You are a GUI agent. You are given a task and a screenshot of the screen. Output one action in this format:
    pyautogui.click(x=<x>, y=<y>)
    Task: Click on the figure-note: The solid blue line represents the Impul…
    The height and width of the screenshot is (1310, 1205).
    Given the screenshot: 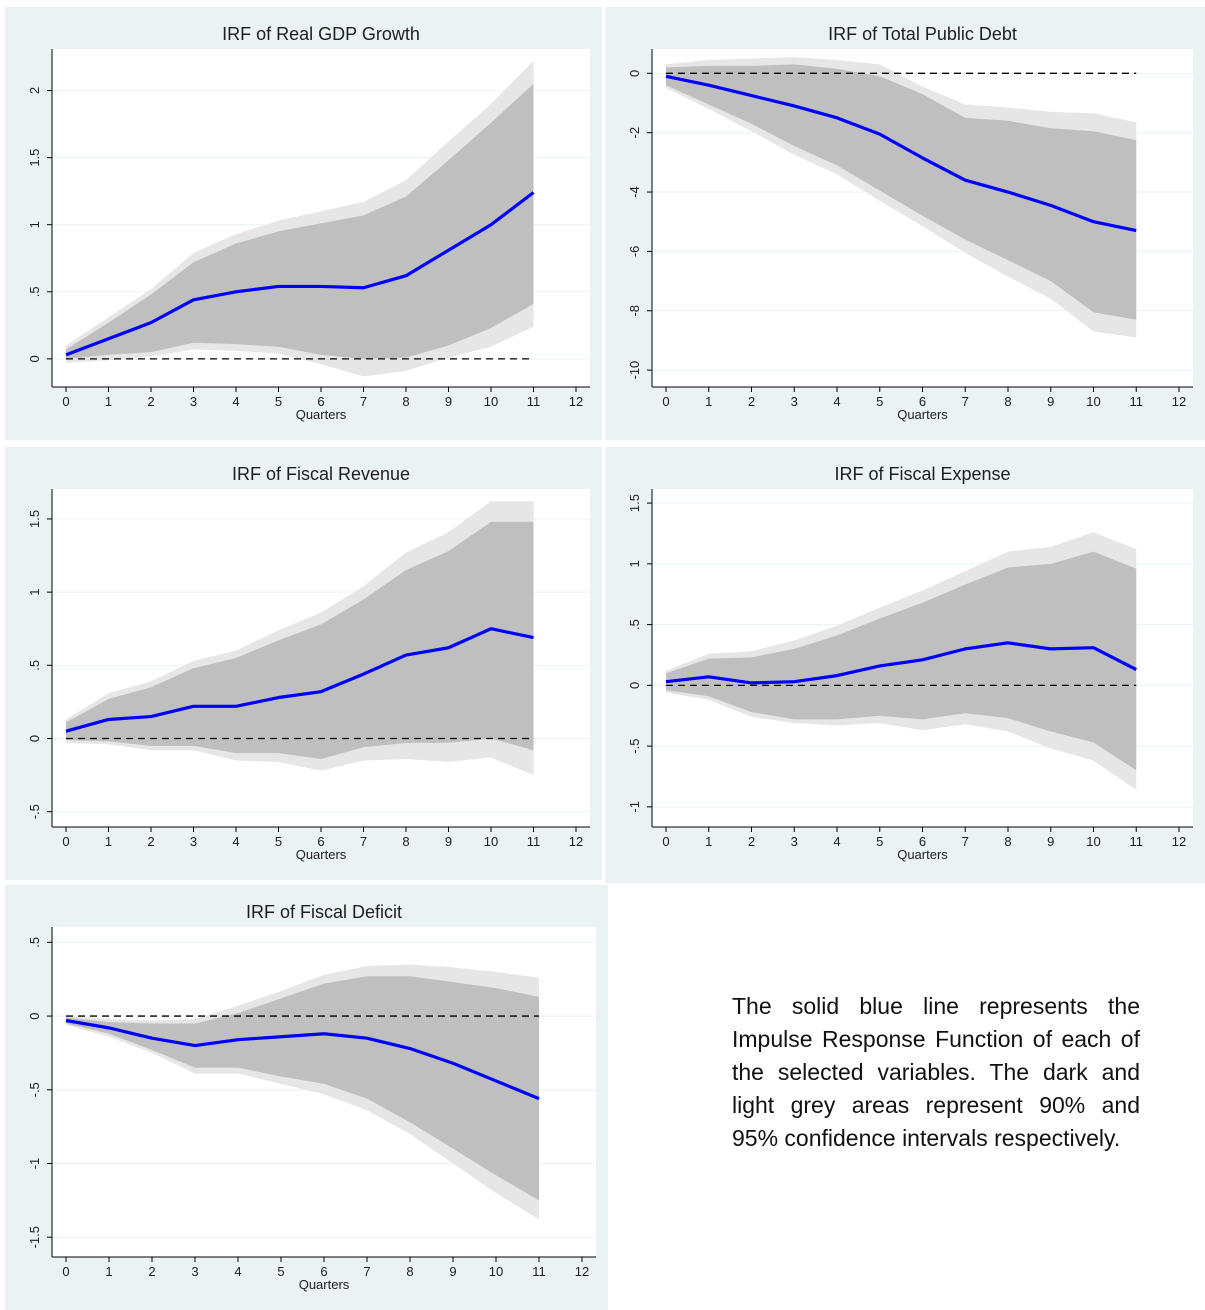 What is the action you would take?
    pyautogui.click(x=936, y=1072)
    